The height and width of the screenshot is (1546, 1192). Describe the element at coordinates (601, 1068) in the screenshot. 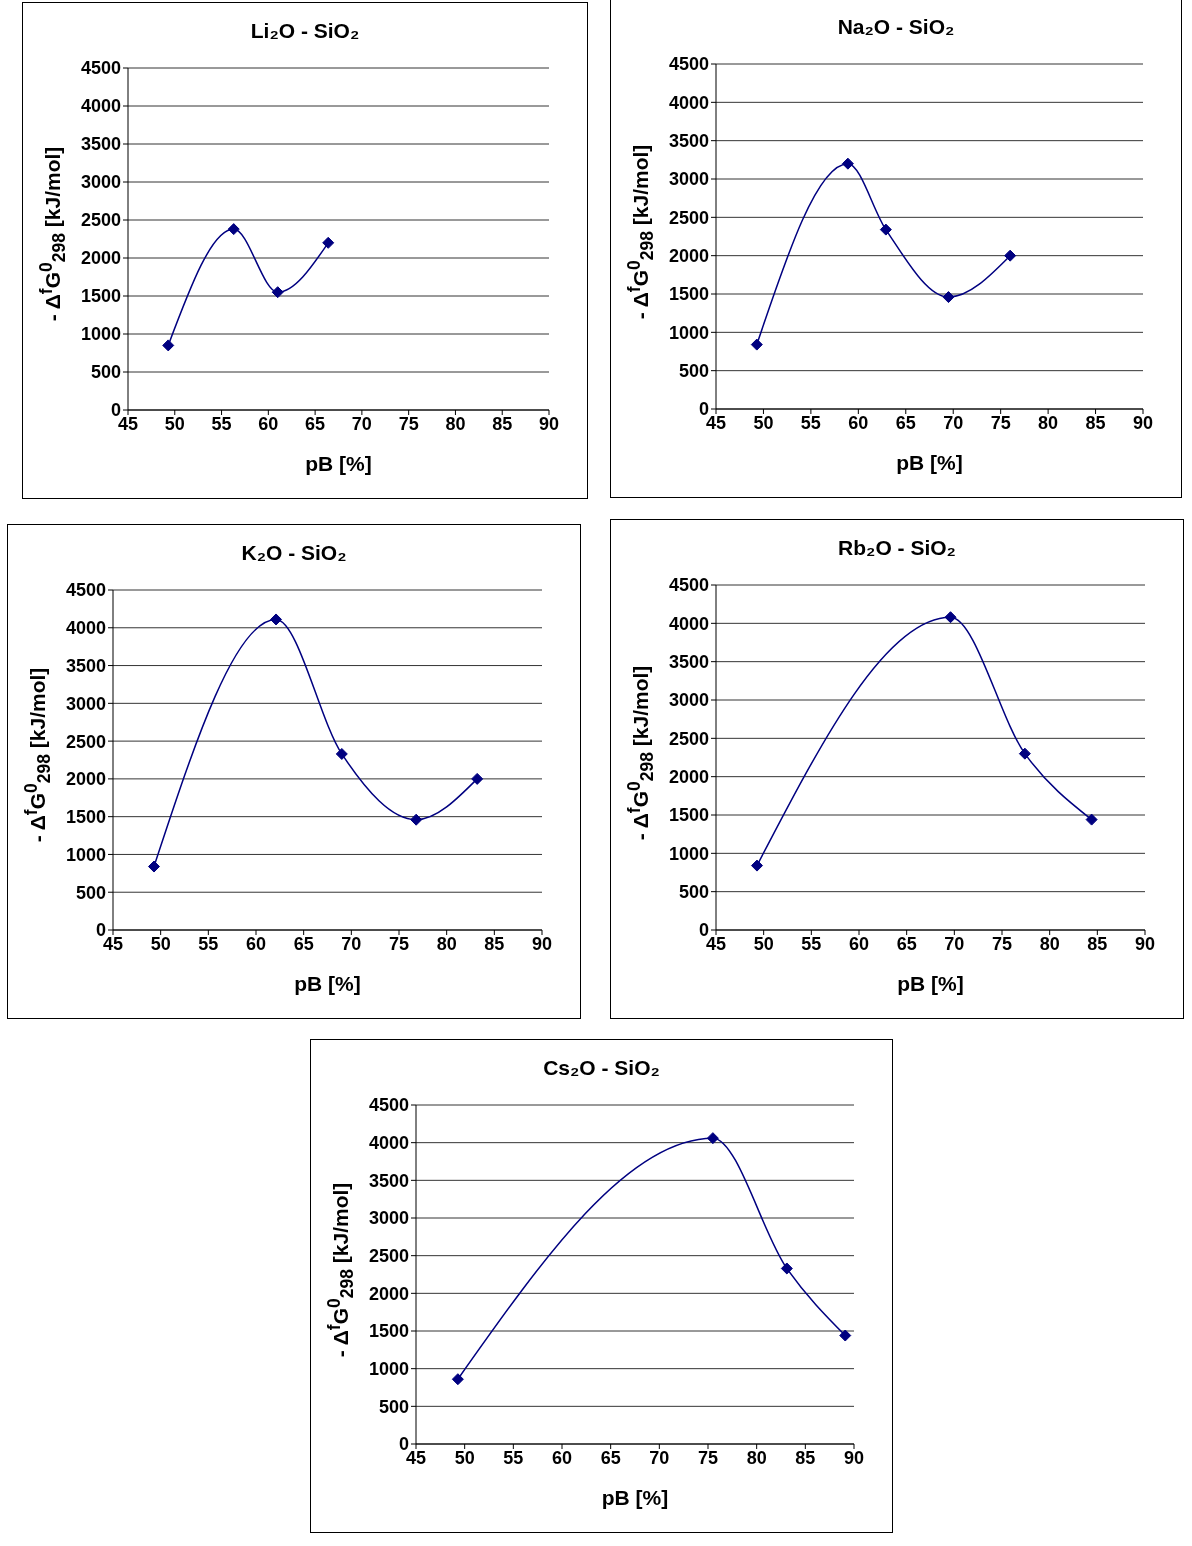

I see `chart-title: Cs₂O - SiO₂` at that location.